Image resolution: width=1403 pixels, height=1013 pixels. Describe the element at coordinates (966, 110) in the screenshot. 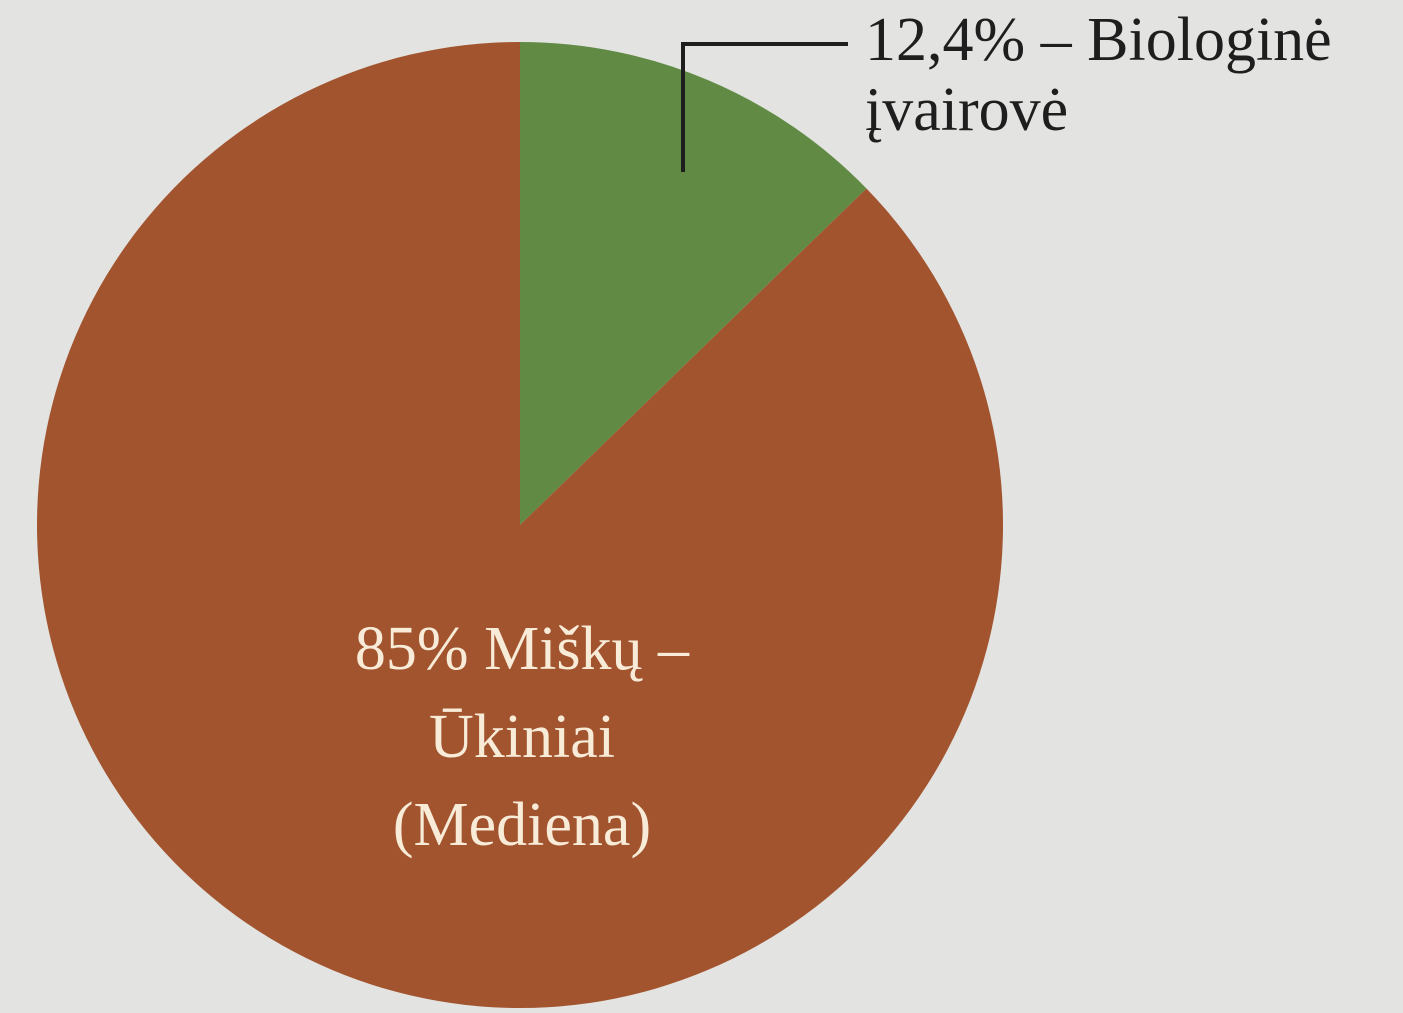

I see `slice-label: įvairovė` at that location.